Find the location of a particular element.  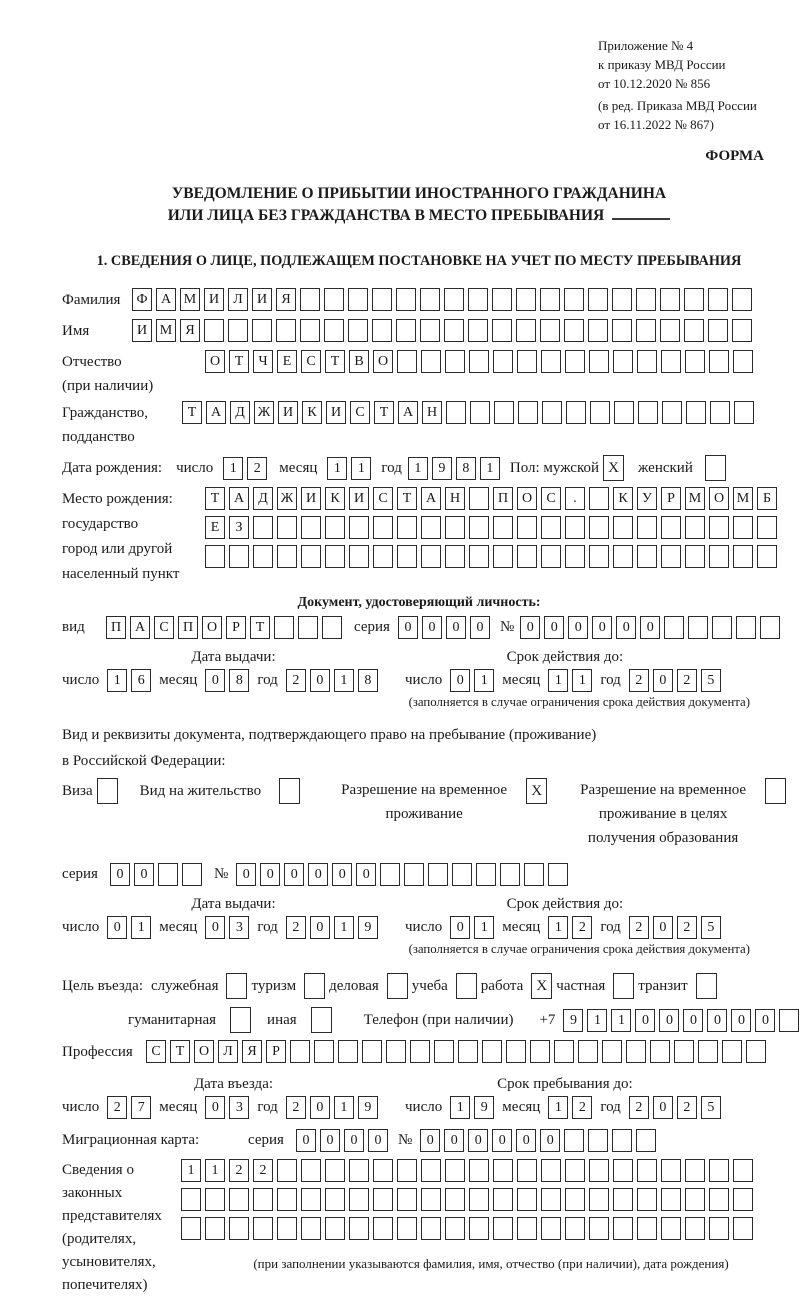

char-box: И is located at coordinates (336, 412).